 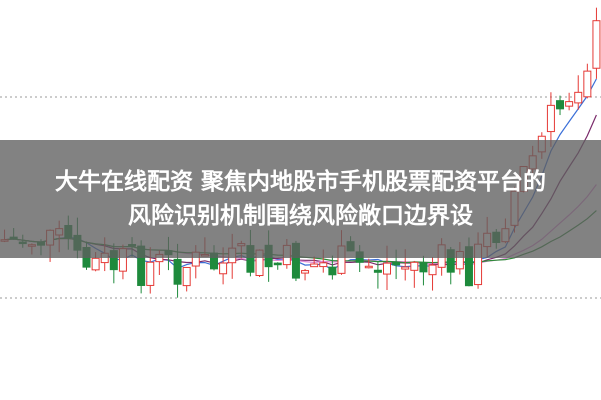 I want to click on title-line: 风险识别机制围绕风险敞口边界设, so click(x=300, y=216).